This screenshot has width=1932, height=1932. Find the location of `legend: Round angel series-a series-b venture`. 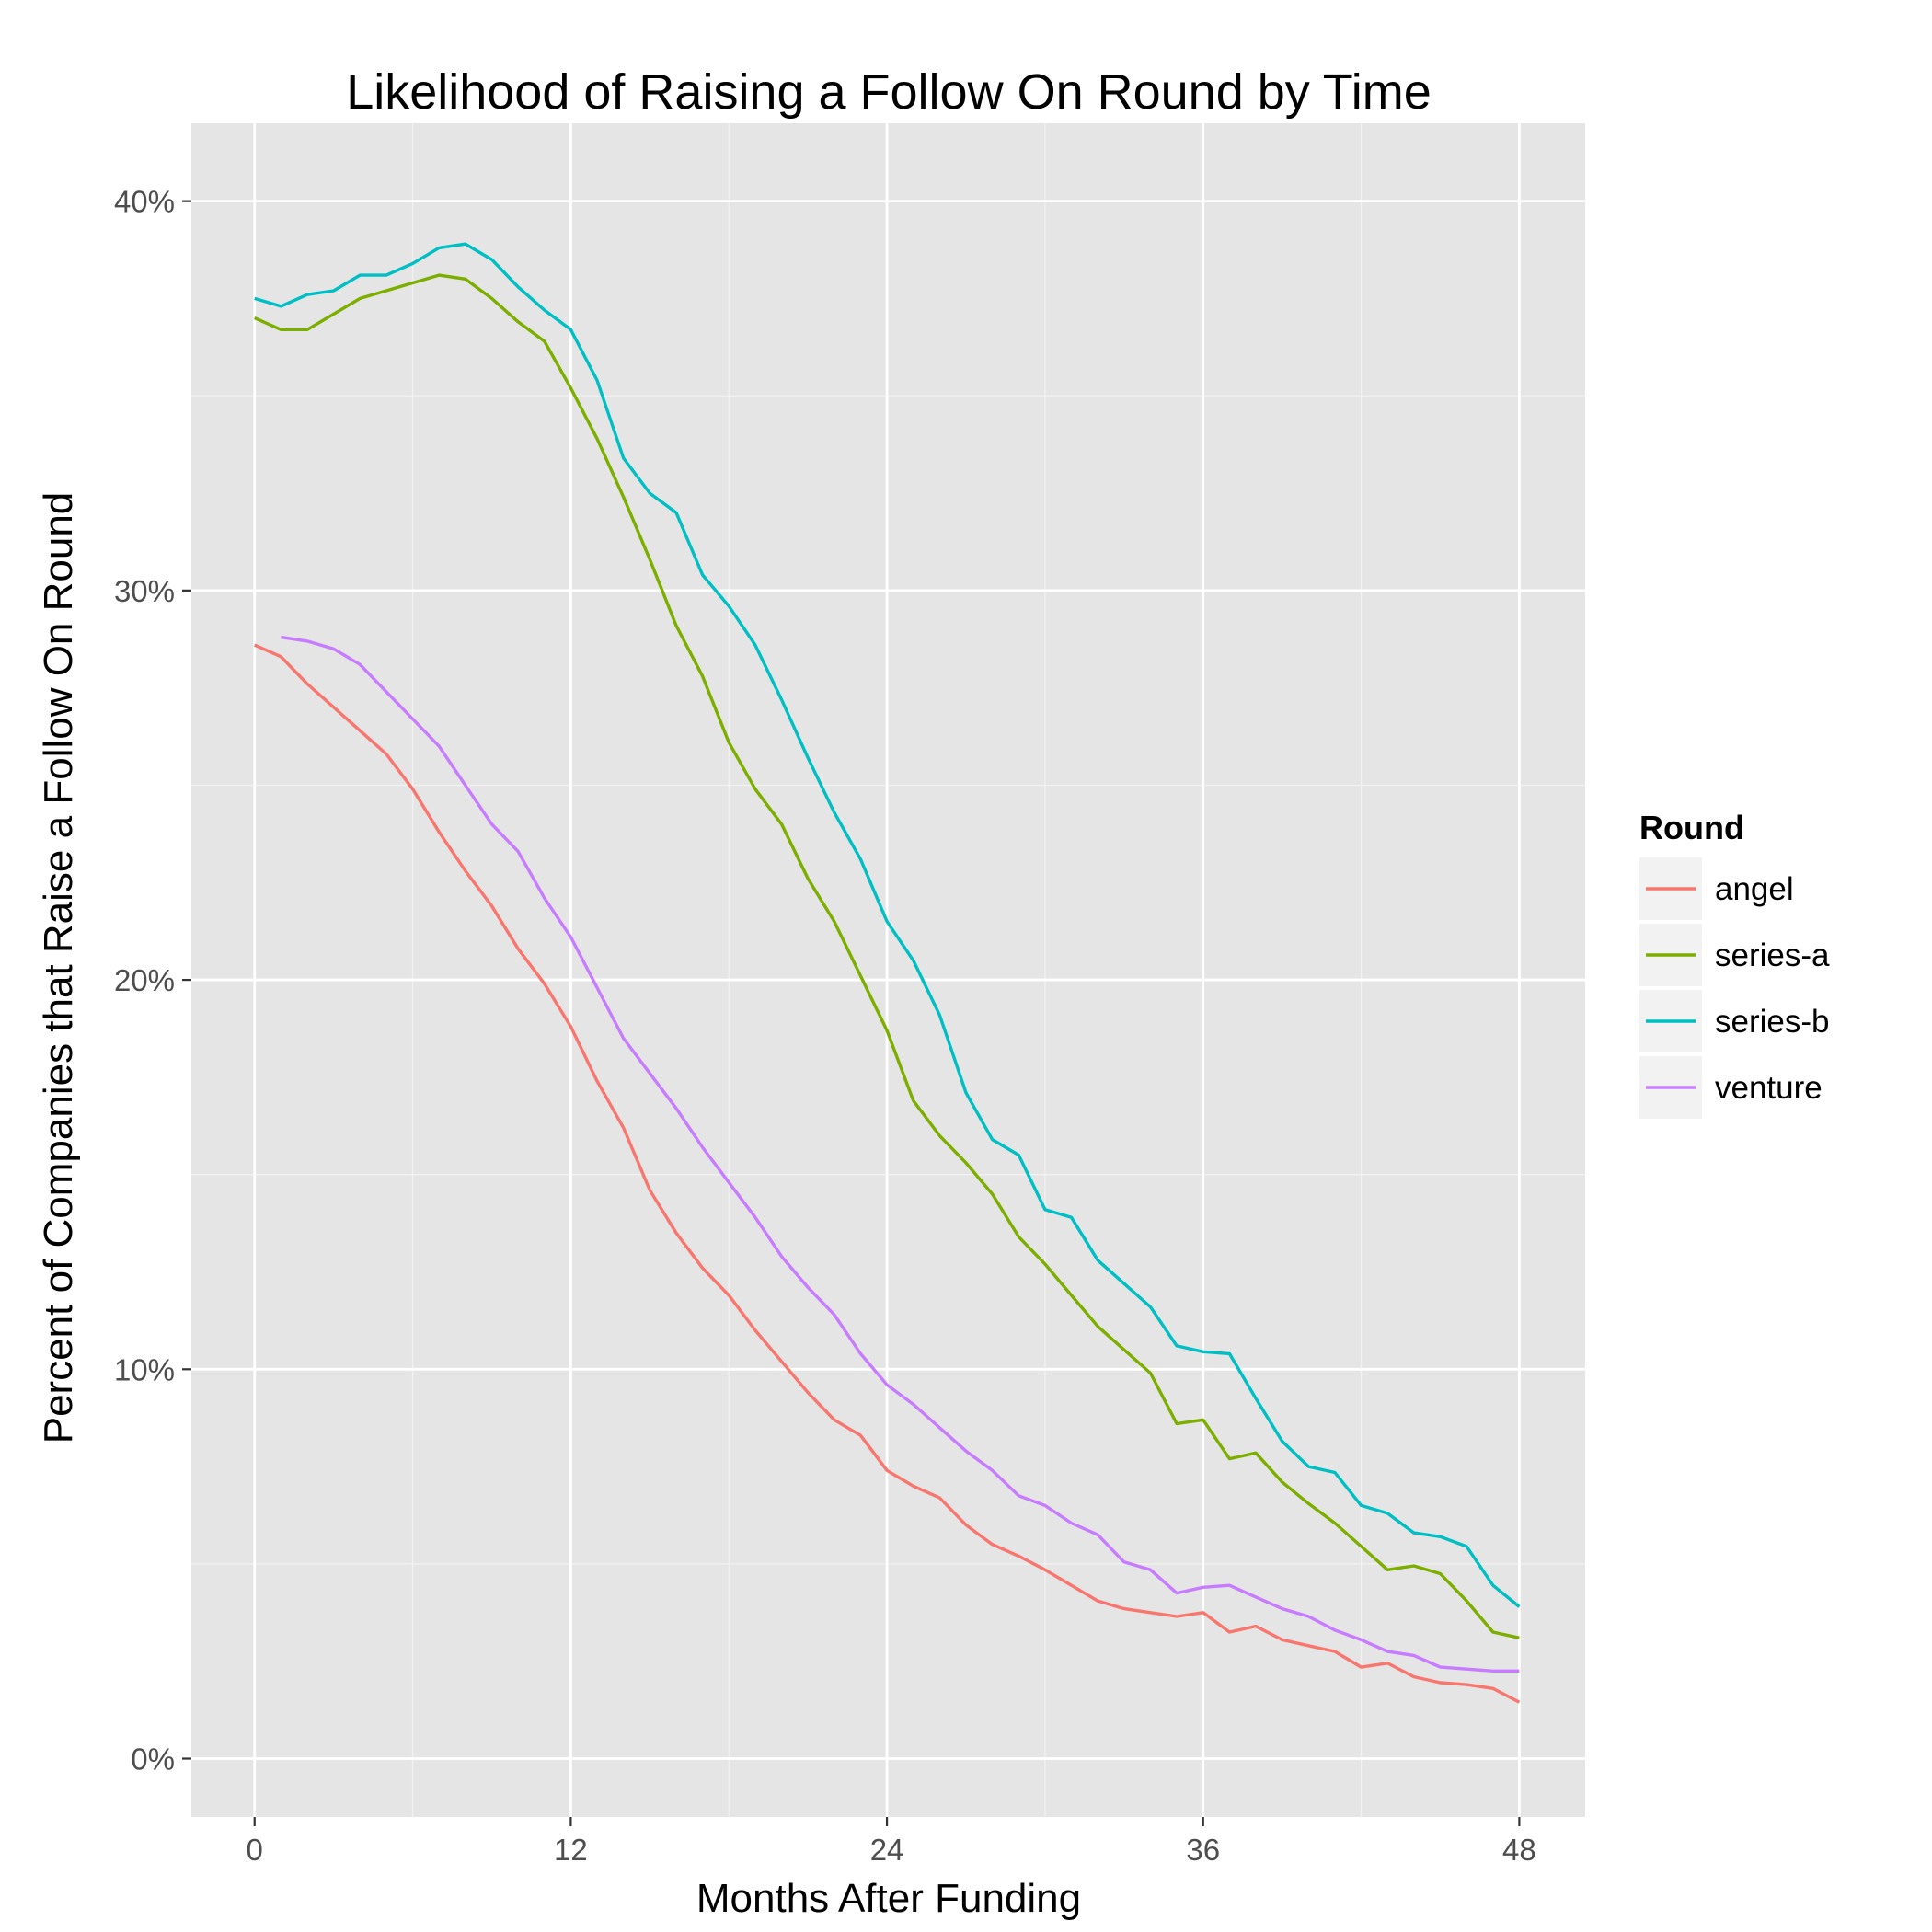

legend: Round angel series-a series-b venture is located at coordinates (1734, 964).